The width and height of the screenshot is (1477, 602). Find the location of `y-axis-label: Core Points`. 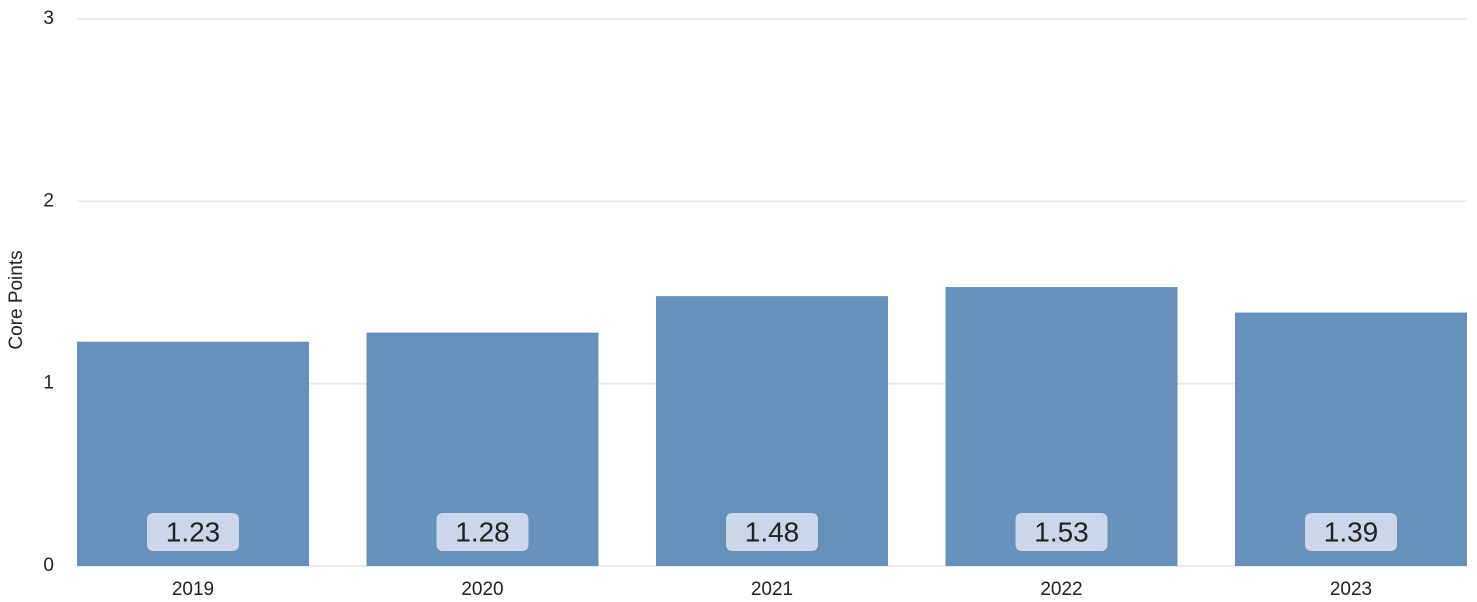

y-axis-label: Core Points is located at coordinates (16, 299).